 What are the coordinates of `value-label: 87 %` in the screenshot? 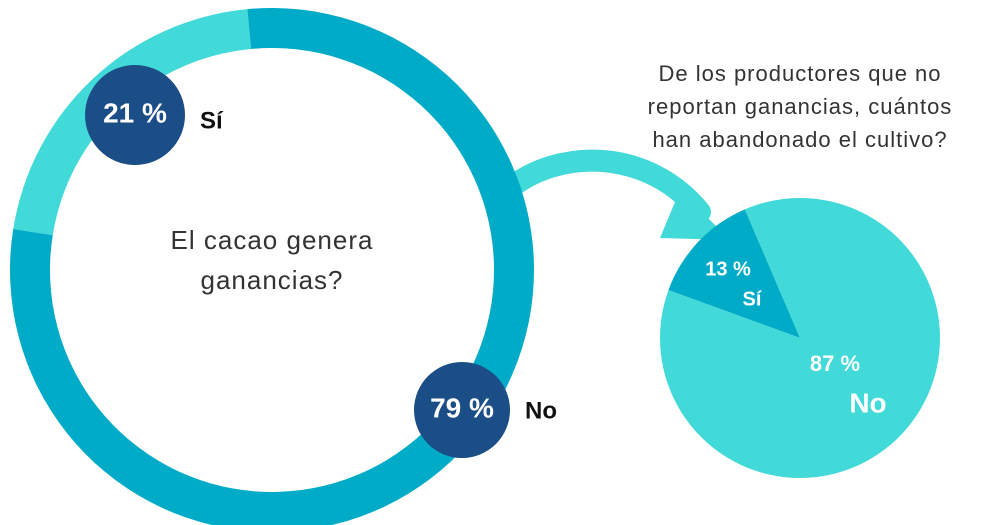 It's located at (835, 363).